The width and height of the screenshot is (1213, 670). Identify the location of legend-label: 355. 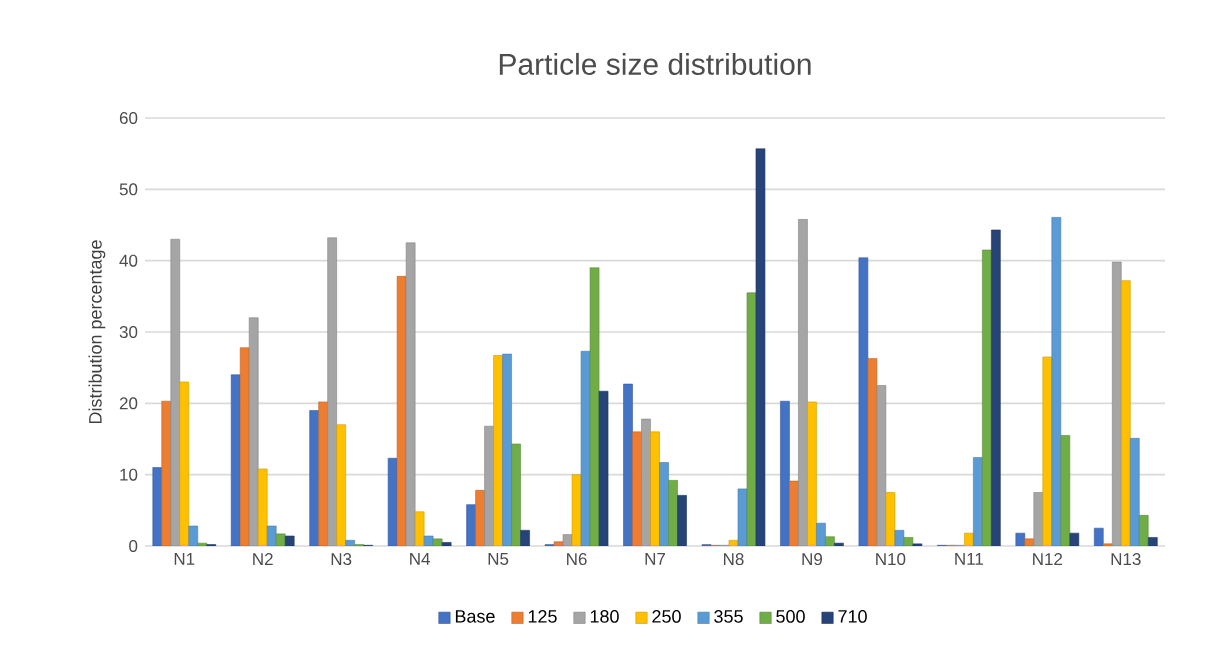
(728, 616).